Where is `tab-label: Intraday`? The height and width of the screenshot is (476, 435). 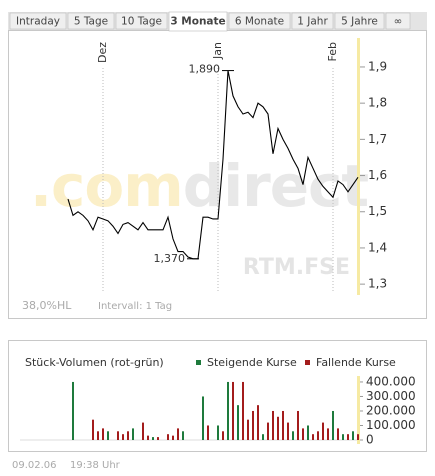 tab-label: Intraday is located at coordinates (38, 22).